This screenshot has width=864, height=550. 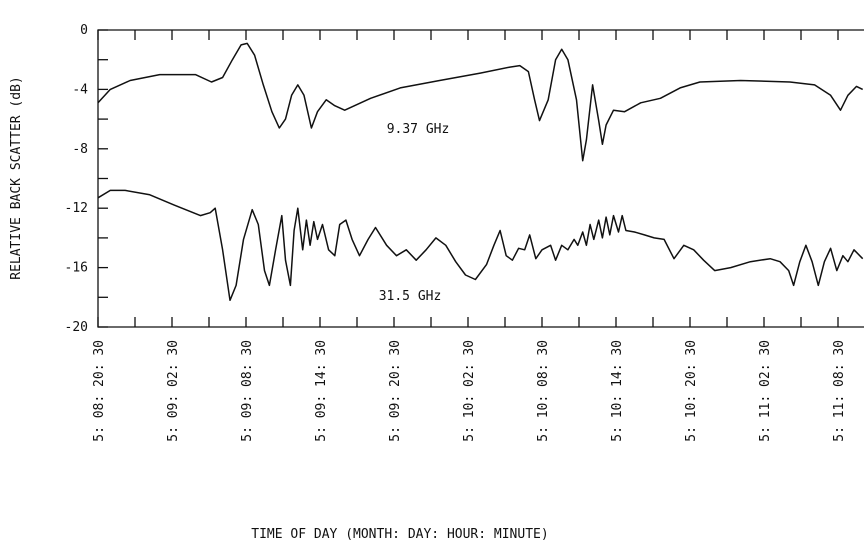 What do you see at coordinates (395, 391) in the screenshot?
I see `x-tick-label: 5: 09: 20: 30` at bounding box center [395, 391].